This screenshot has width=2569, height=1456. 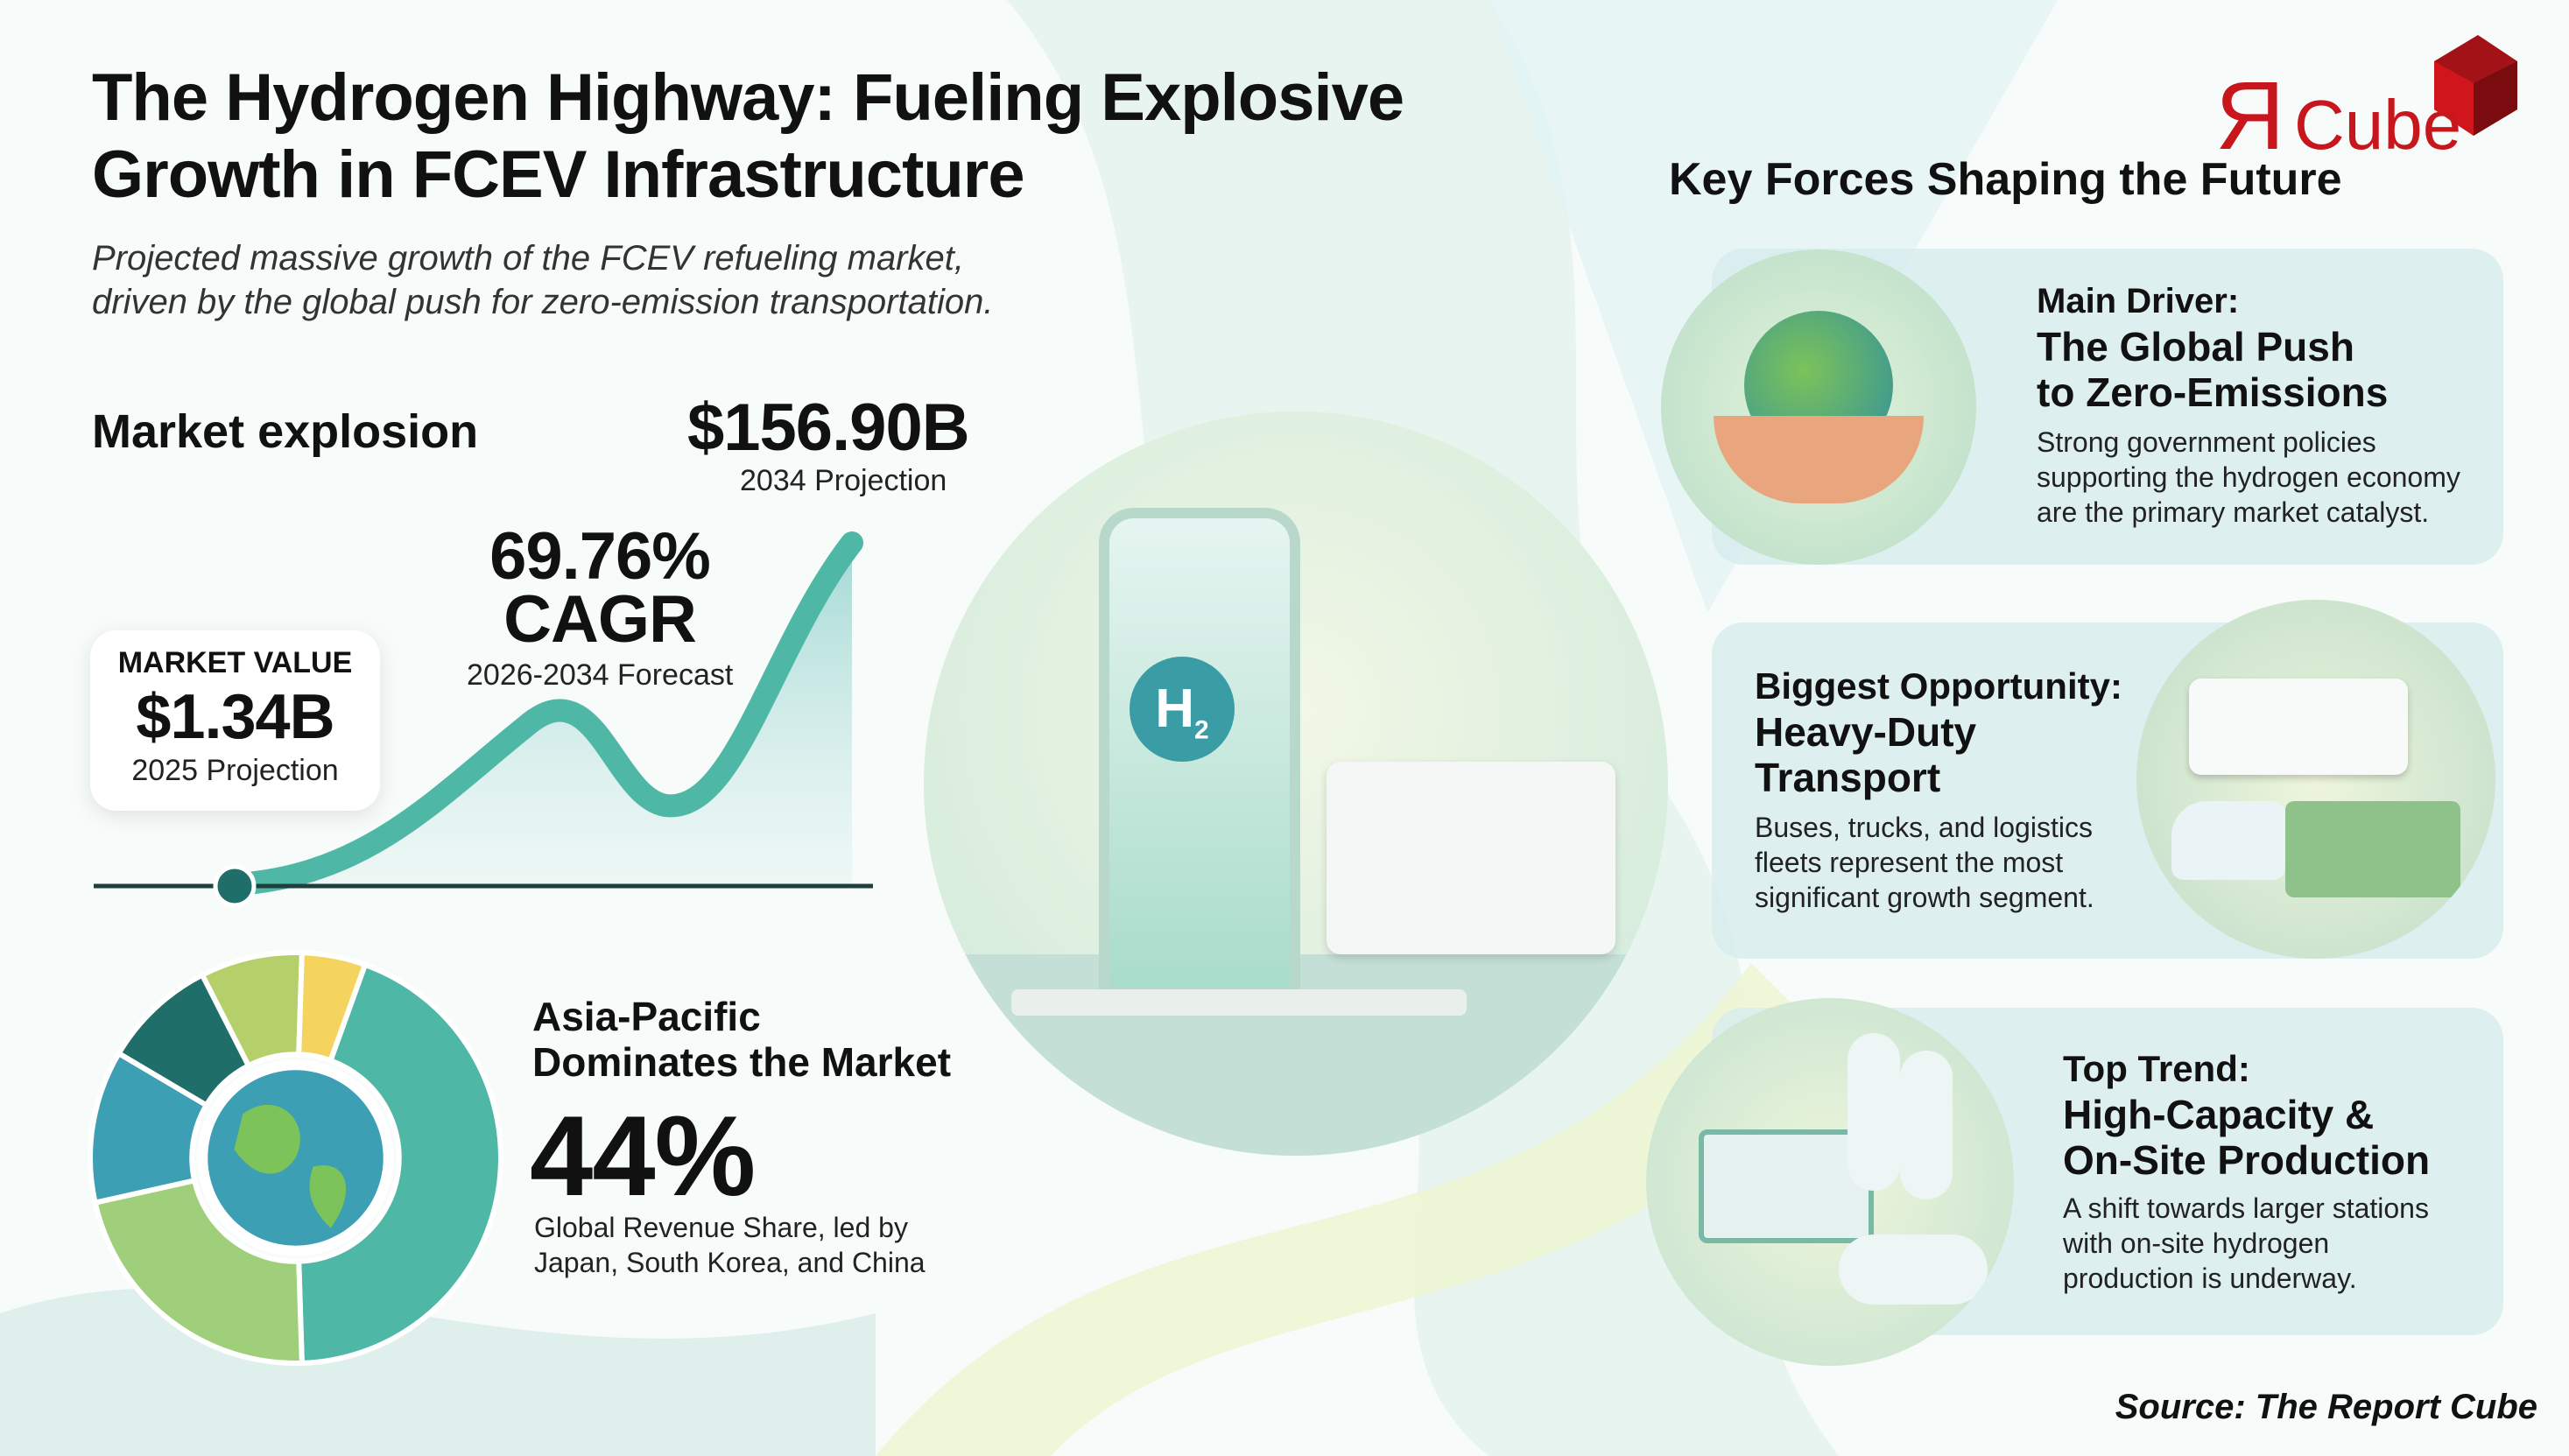 What do you see at coordinates (1182, 709) in the screenshot?
I see `h2-badge: H2` at bounding box center [1182, 709].